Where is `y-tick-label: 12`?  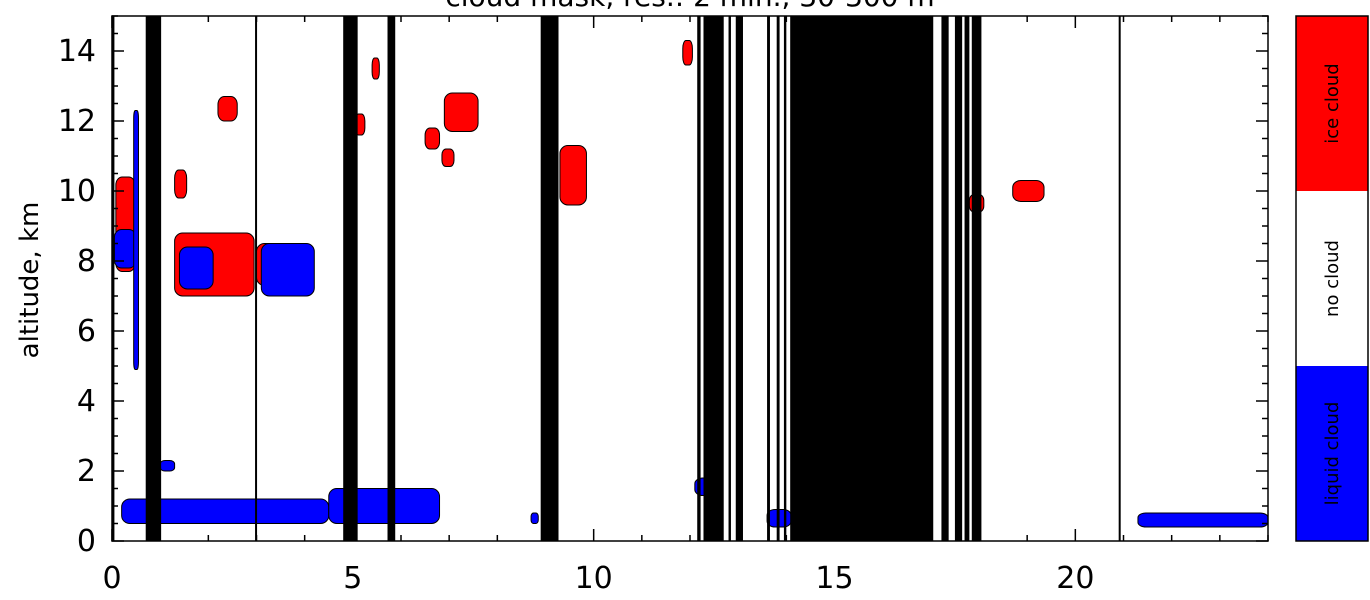
y-tick-label: 12 is located at coordinates (77, 121).